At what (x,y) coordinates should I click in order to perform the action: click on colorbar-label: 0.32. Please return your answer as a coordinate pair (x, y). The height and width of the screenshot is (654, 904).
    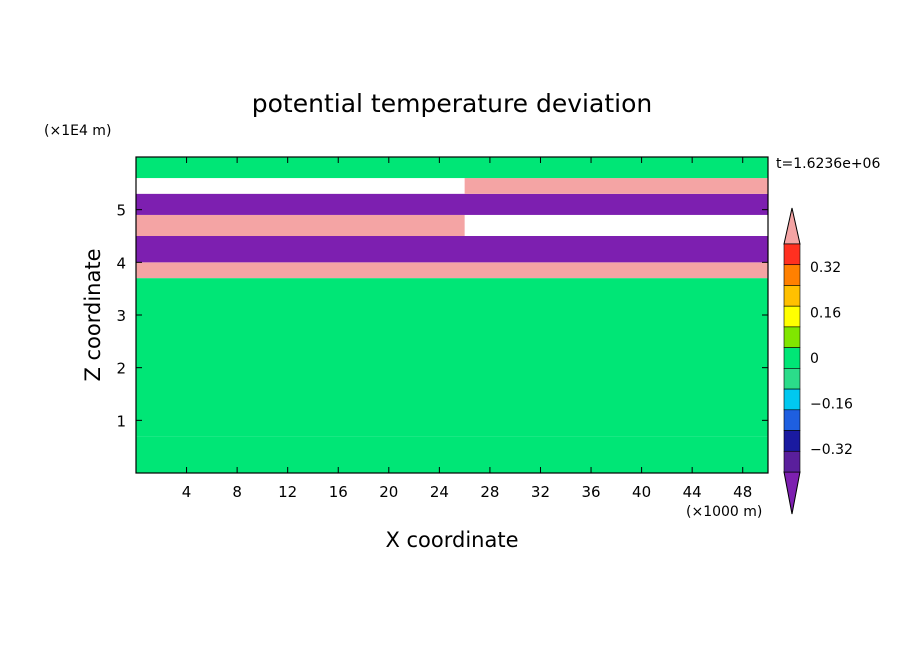
    Looking at the image, I should click on (825, 268).